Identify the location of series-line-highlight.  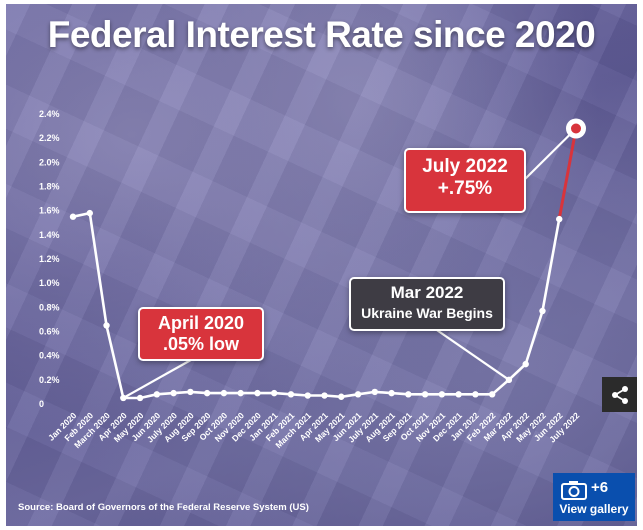
(567, 174).